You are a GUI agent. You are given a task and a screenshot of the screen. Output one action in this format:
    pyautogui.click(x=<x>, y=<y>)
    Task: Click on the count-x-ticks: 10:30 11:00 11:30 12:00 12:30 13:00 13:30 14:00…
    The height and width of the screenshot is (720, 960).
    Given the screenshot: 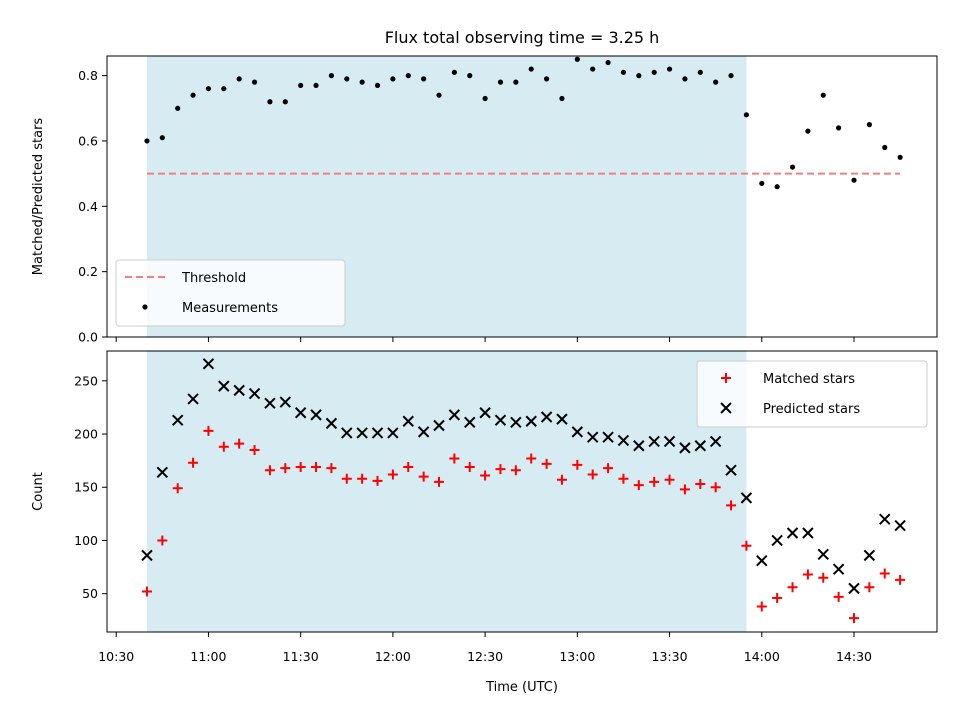 What is the action you would take?
    pyautogui.click(x=485, y=648)
    